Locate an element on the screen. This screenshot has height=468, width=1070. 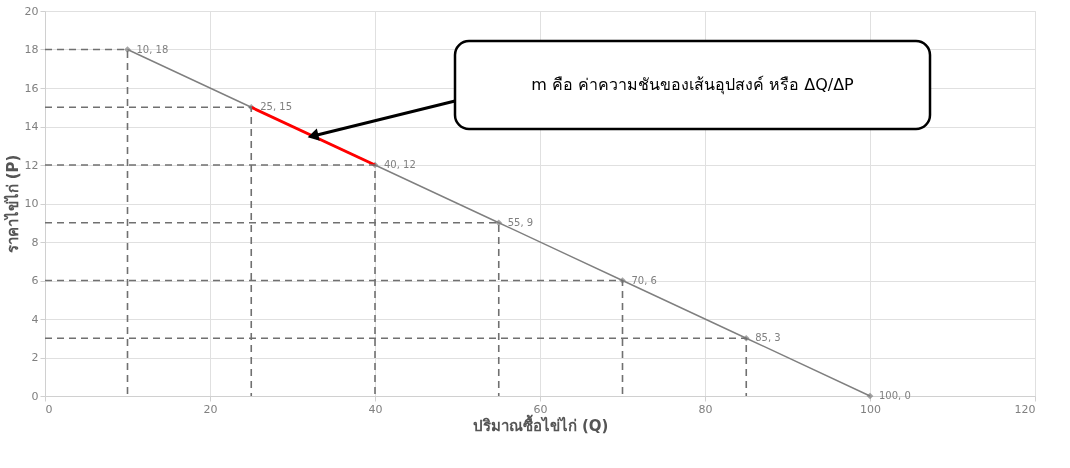
y-tick-label: 2 is located at coordinates (35, 357).